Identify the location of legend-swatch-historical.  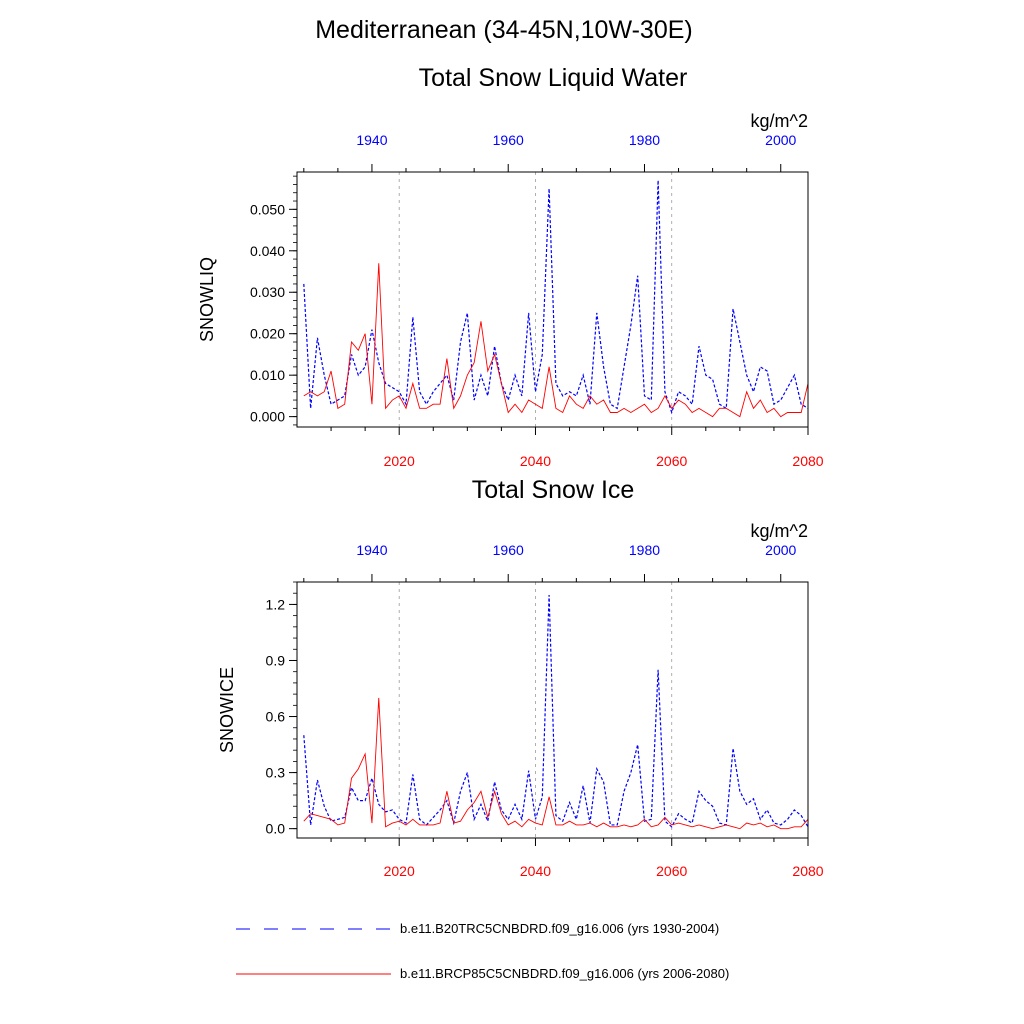
(313, 929).